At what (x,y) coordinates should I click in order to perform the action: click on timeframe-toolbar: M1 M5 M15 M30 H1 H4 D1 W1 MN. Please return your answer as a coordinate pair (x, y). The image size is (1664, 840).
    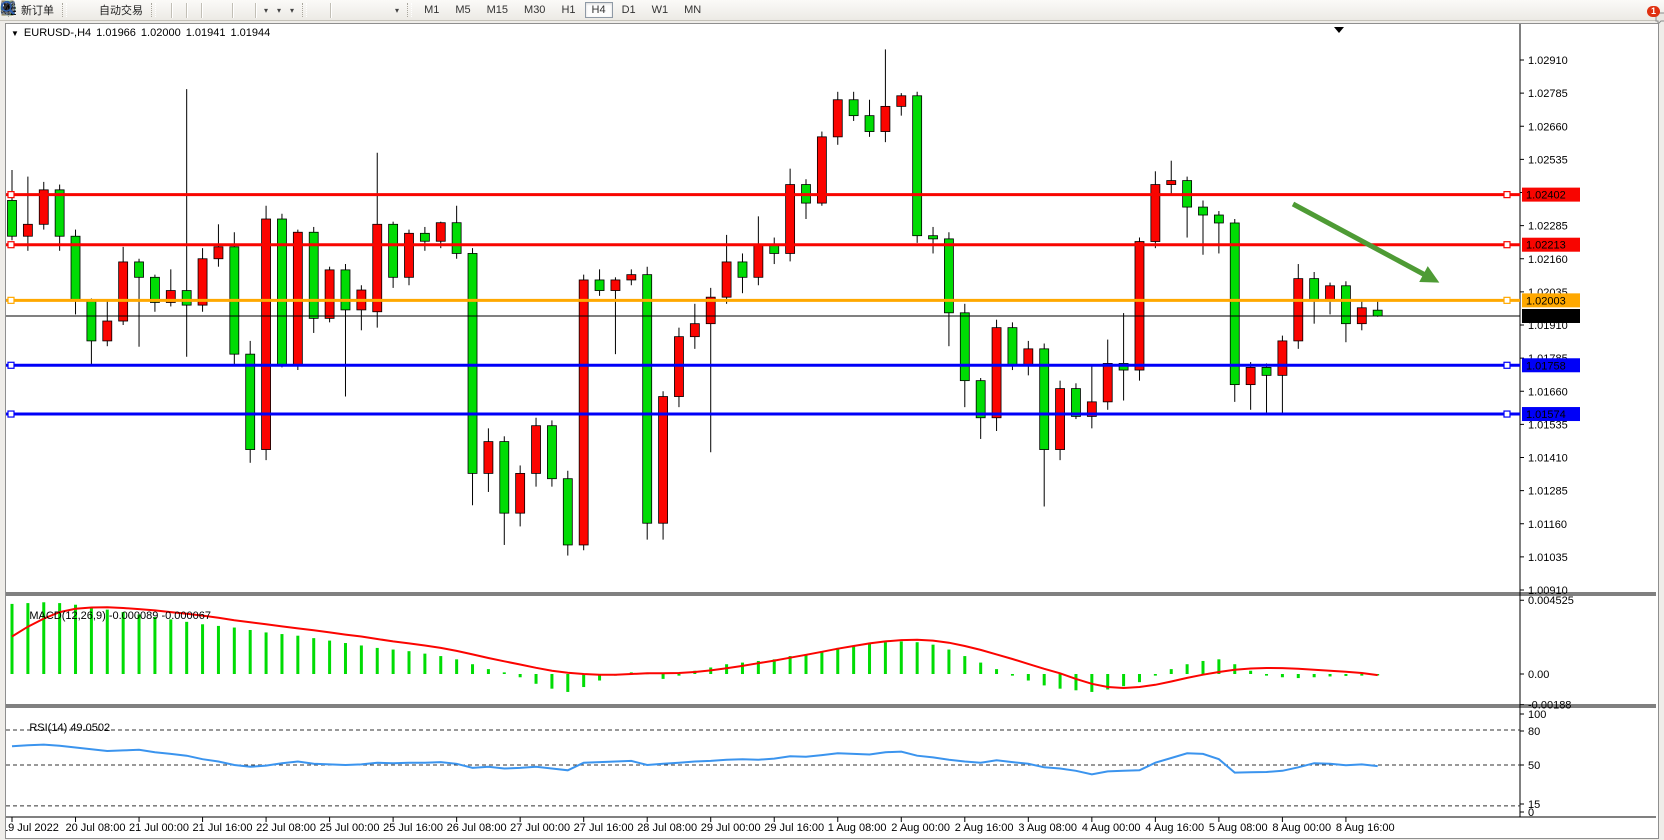
    Looking at the image, I should click on (562, 10).